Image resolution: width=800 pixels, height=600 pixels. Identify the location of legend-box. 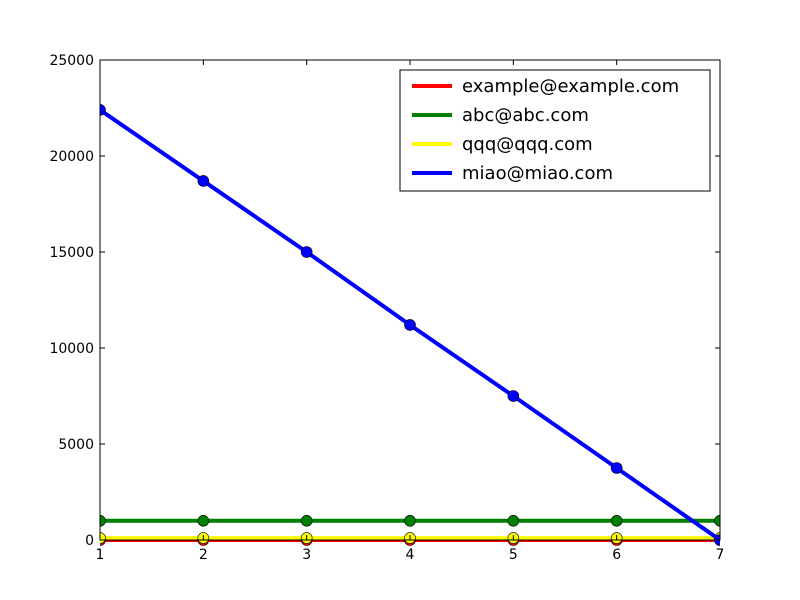
(555, 130).